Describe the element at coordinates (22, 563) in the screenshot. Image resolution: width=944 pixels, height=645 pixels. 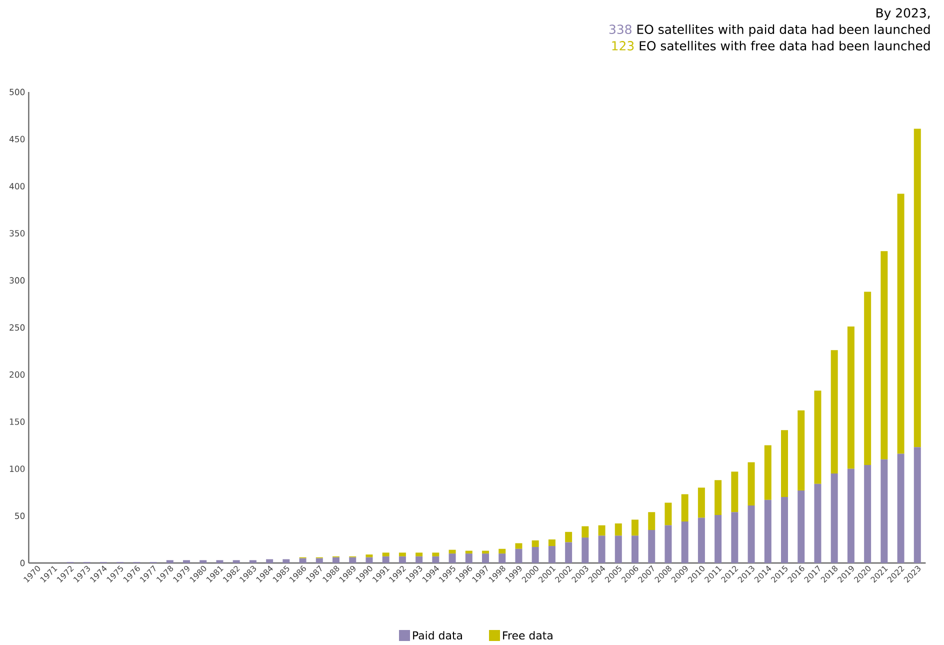
I see `y-tick-label: 0` at that location.